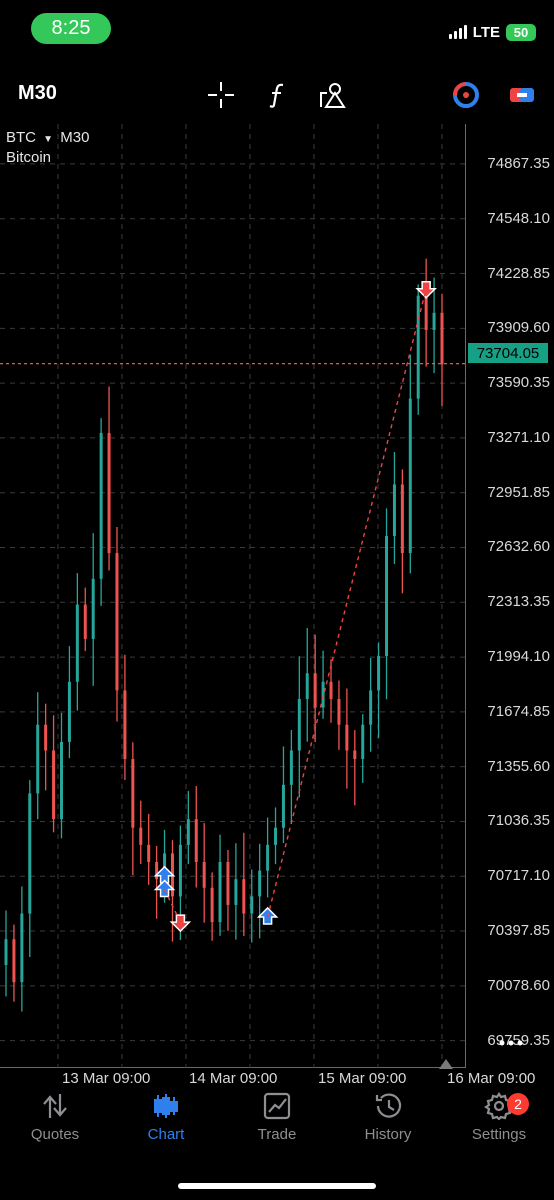 This screenshot has height=1200, width=554. Describe the element at coordinates (518, 383) in the screenshot. I see `price-tick-label: 73590.35` at that location.